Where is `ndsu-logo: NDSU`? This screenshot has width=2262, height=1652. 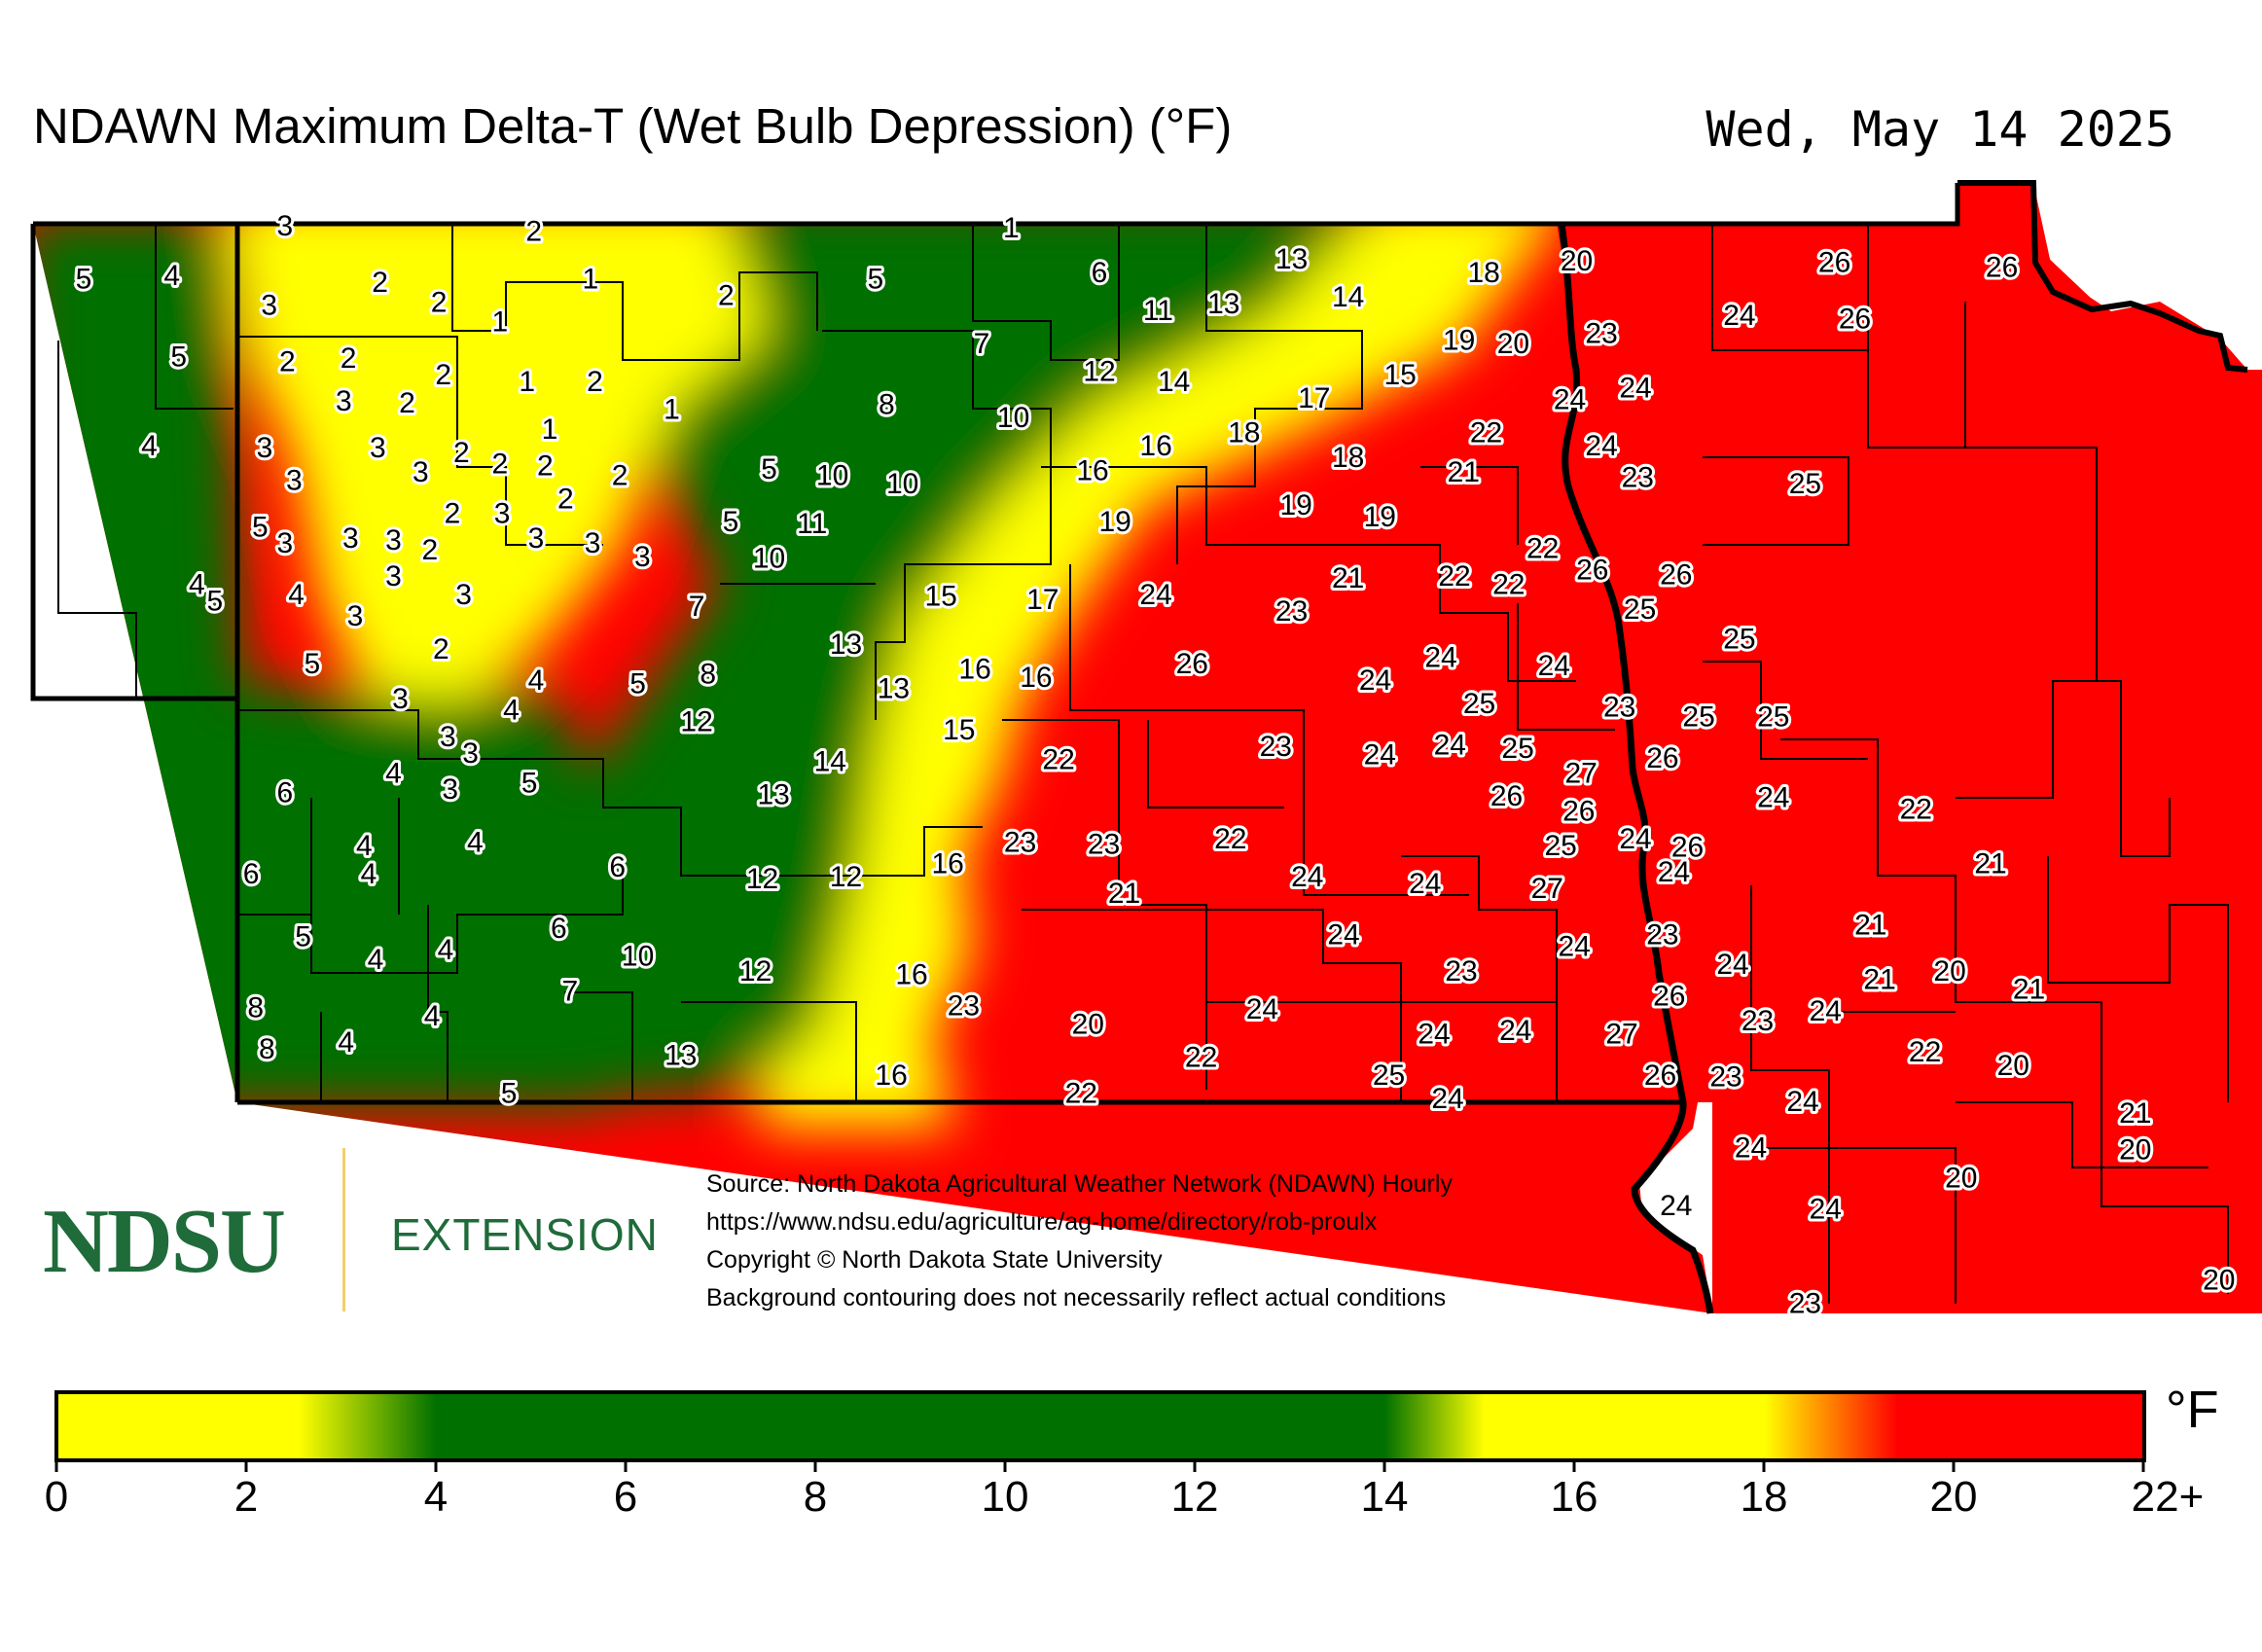 ndsu-logo: NDSU is located at coordinates (164, 1241).